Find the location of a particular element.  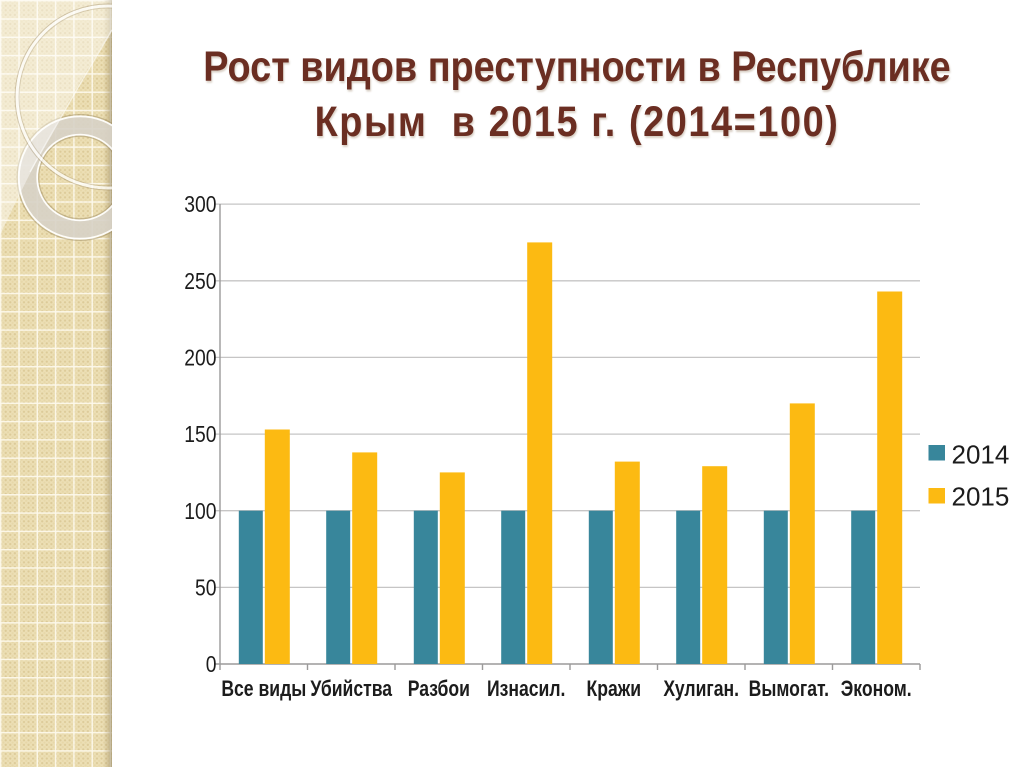

svg-text: Эконом. is located at coordinates (876, 689).